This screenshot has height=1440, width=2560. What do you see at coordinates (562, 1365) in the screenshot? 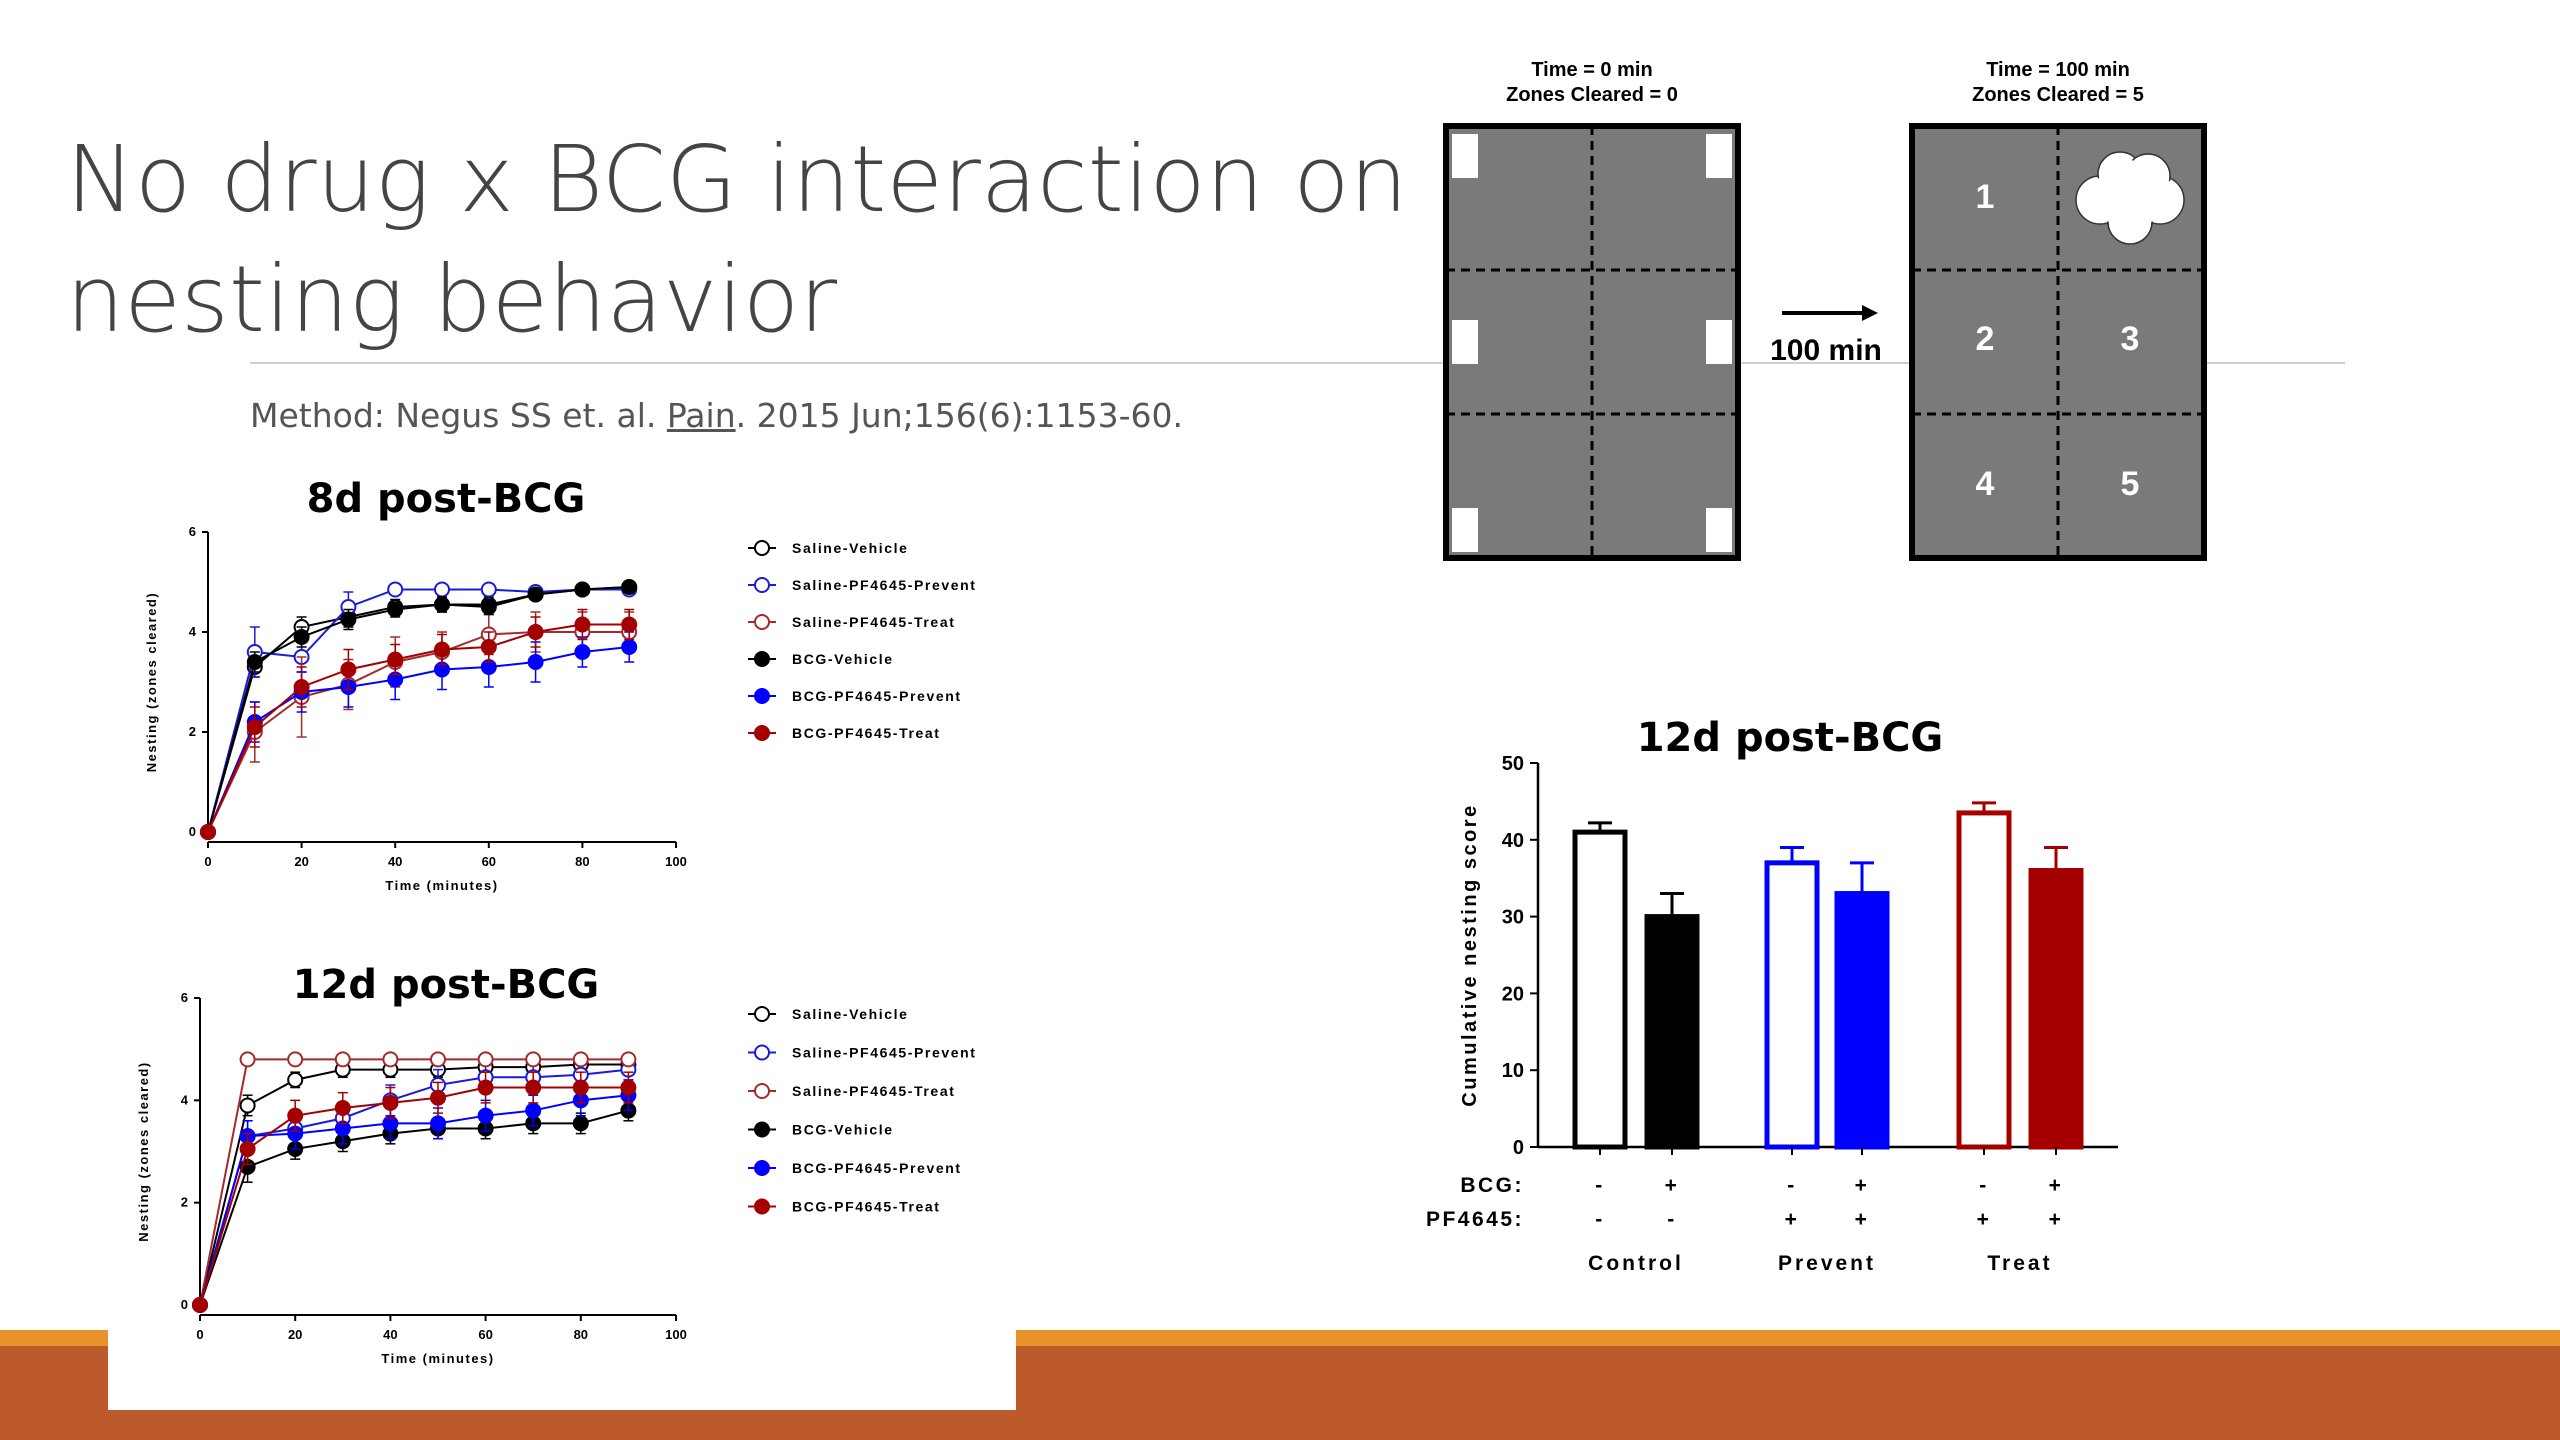
I see `figure-background-card` at bounding box center [562, 1365].